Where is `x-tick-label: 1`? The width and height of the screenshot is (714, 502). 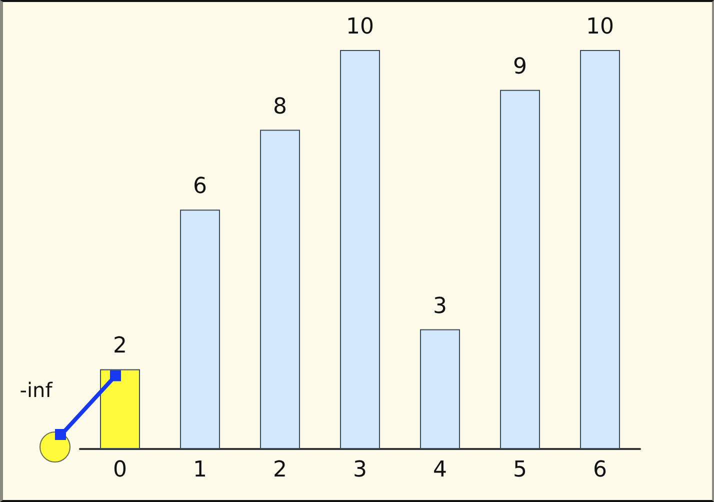 x-tick-label: 1 is located at coordinates (200, 470).